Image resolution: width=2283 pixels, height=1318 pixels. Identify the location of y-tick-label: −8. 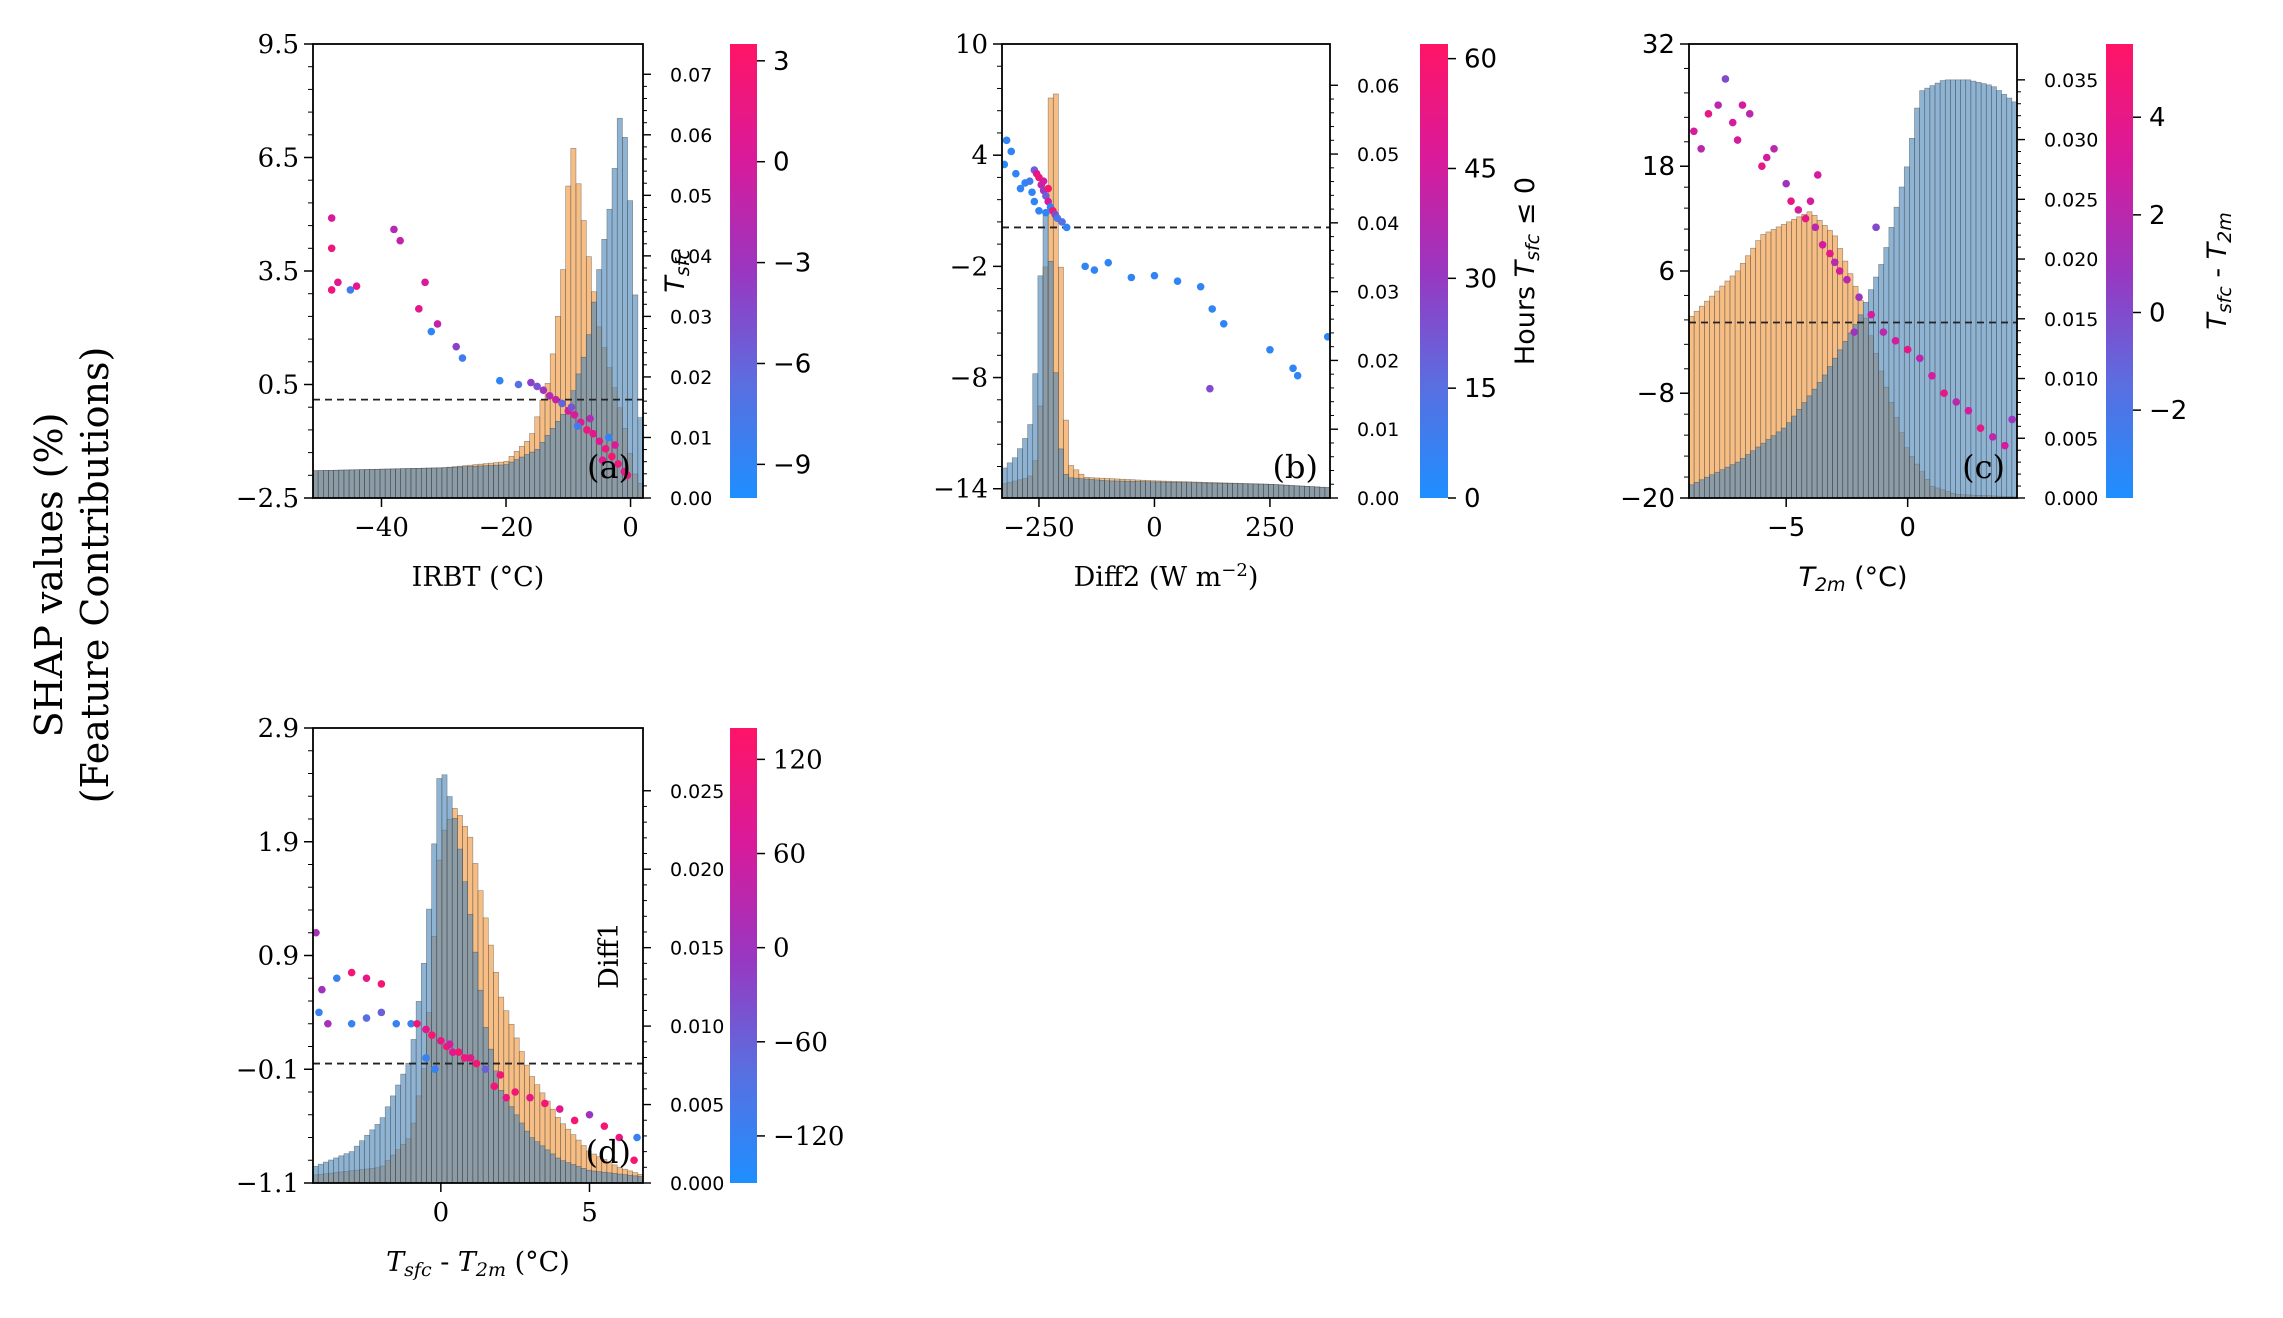
(969, 379).